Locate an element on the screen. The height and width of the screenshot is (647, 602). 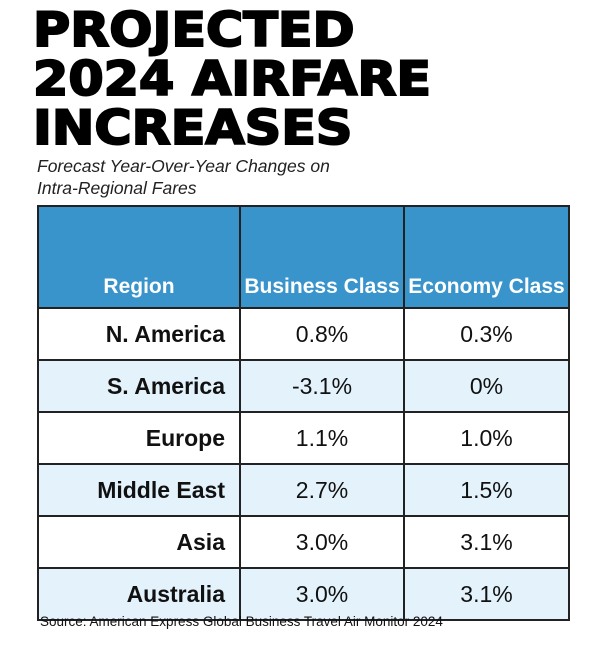
value-cell: 0.8% is located at coordinates (322, 334).